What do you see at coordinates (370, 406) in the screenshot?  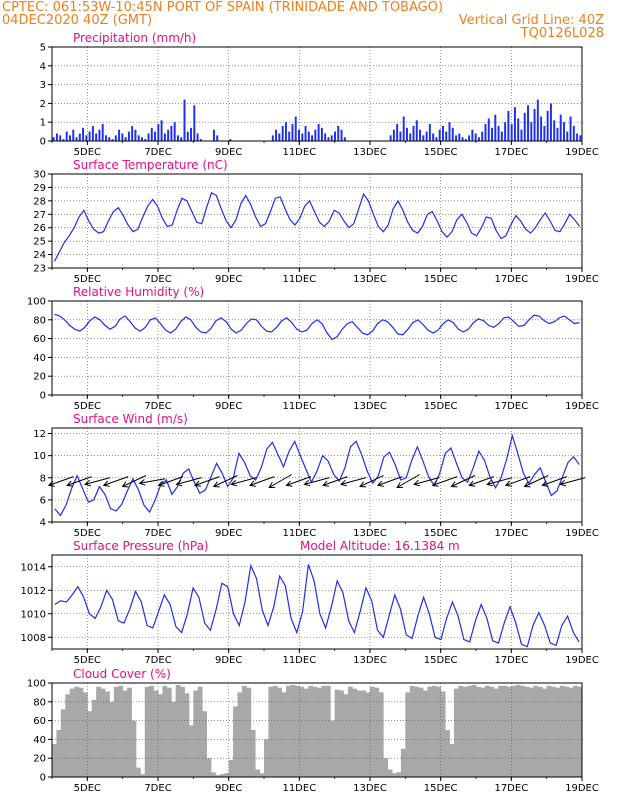 I see `rh-xtick-label: 13DEC` at bounding box center [370, 406].